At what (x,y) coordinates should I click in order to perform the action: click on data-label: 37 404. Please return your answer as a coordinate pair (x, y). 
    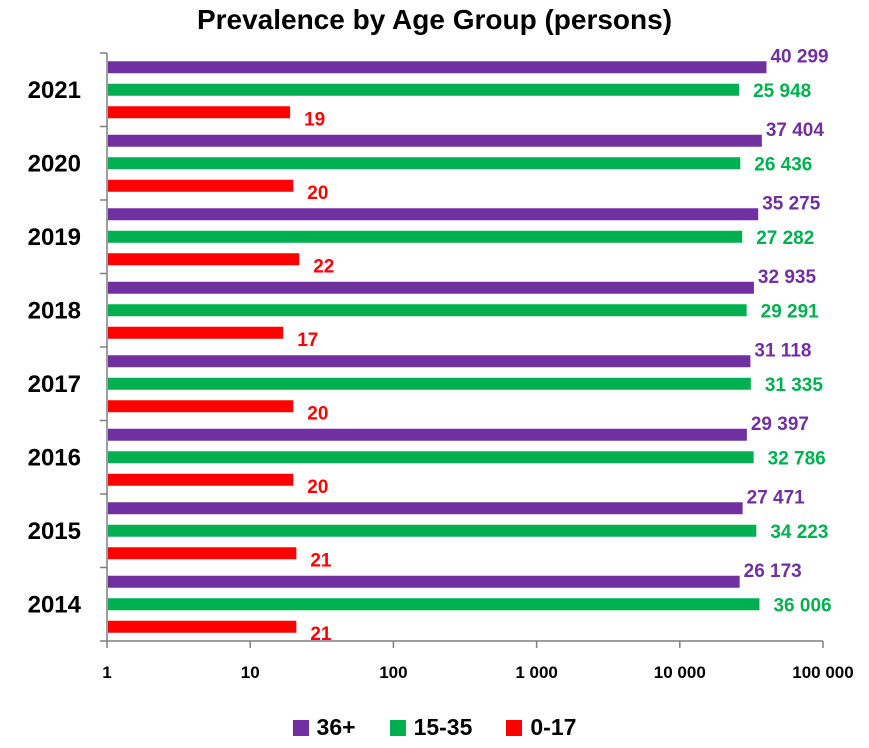
    Looking at the image, I should click on (795, 130).